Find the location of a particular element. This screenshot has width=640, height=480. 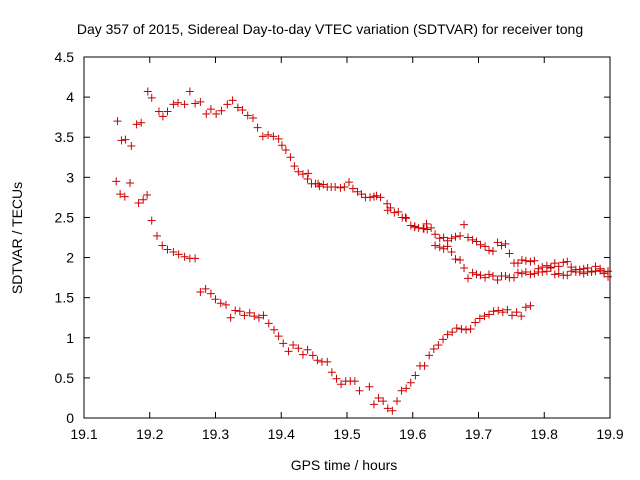

x-axis-label: GPS time / hours is located at coordinates (344, 465).